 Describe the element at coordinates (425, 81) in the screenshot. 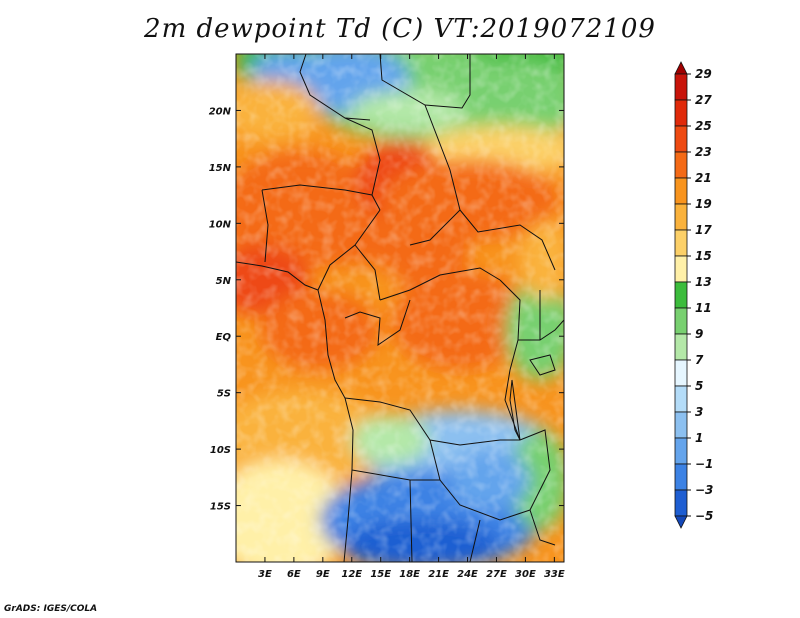

I see `border-libya-egypt` at that location.